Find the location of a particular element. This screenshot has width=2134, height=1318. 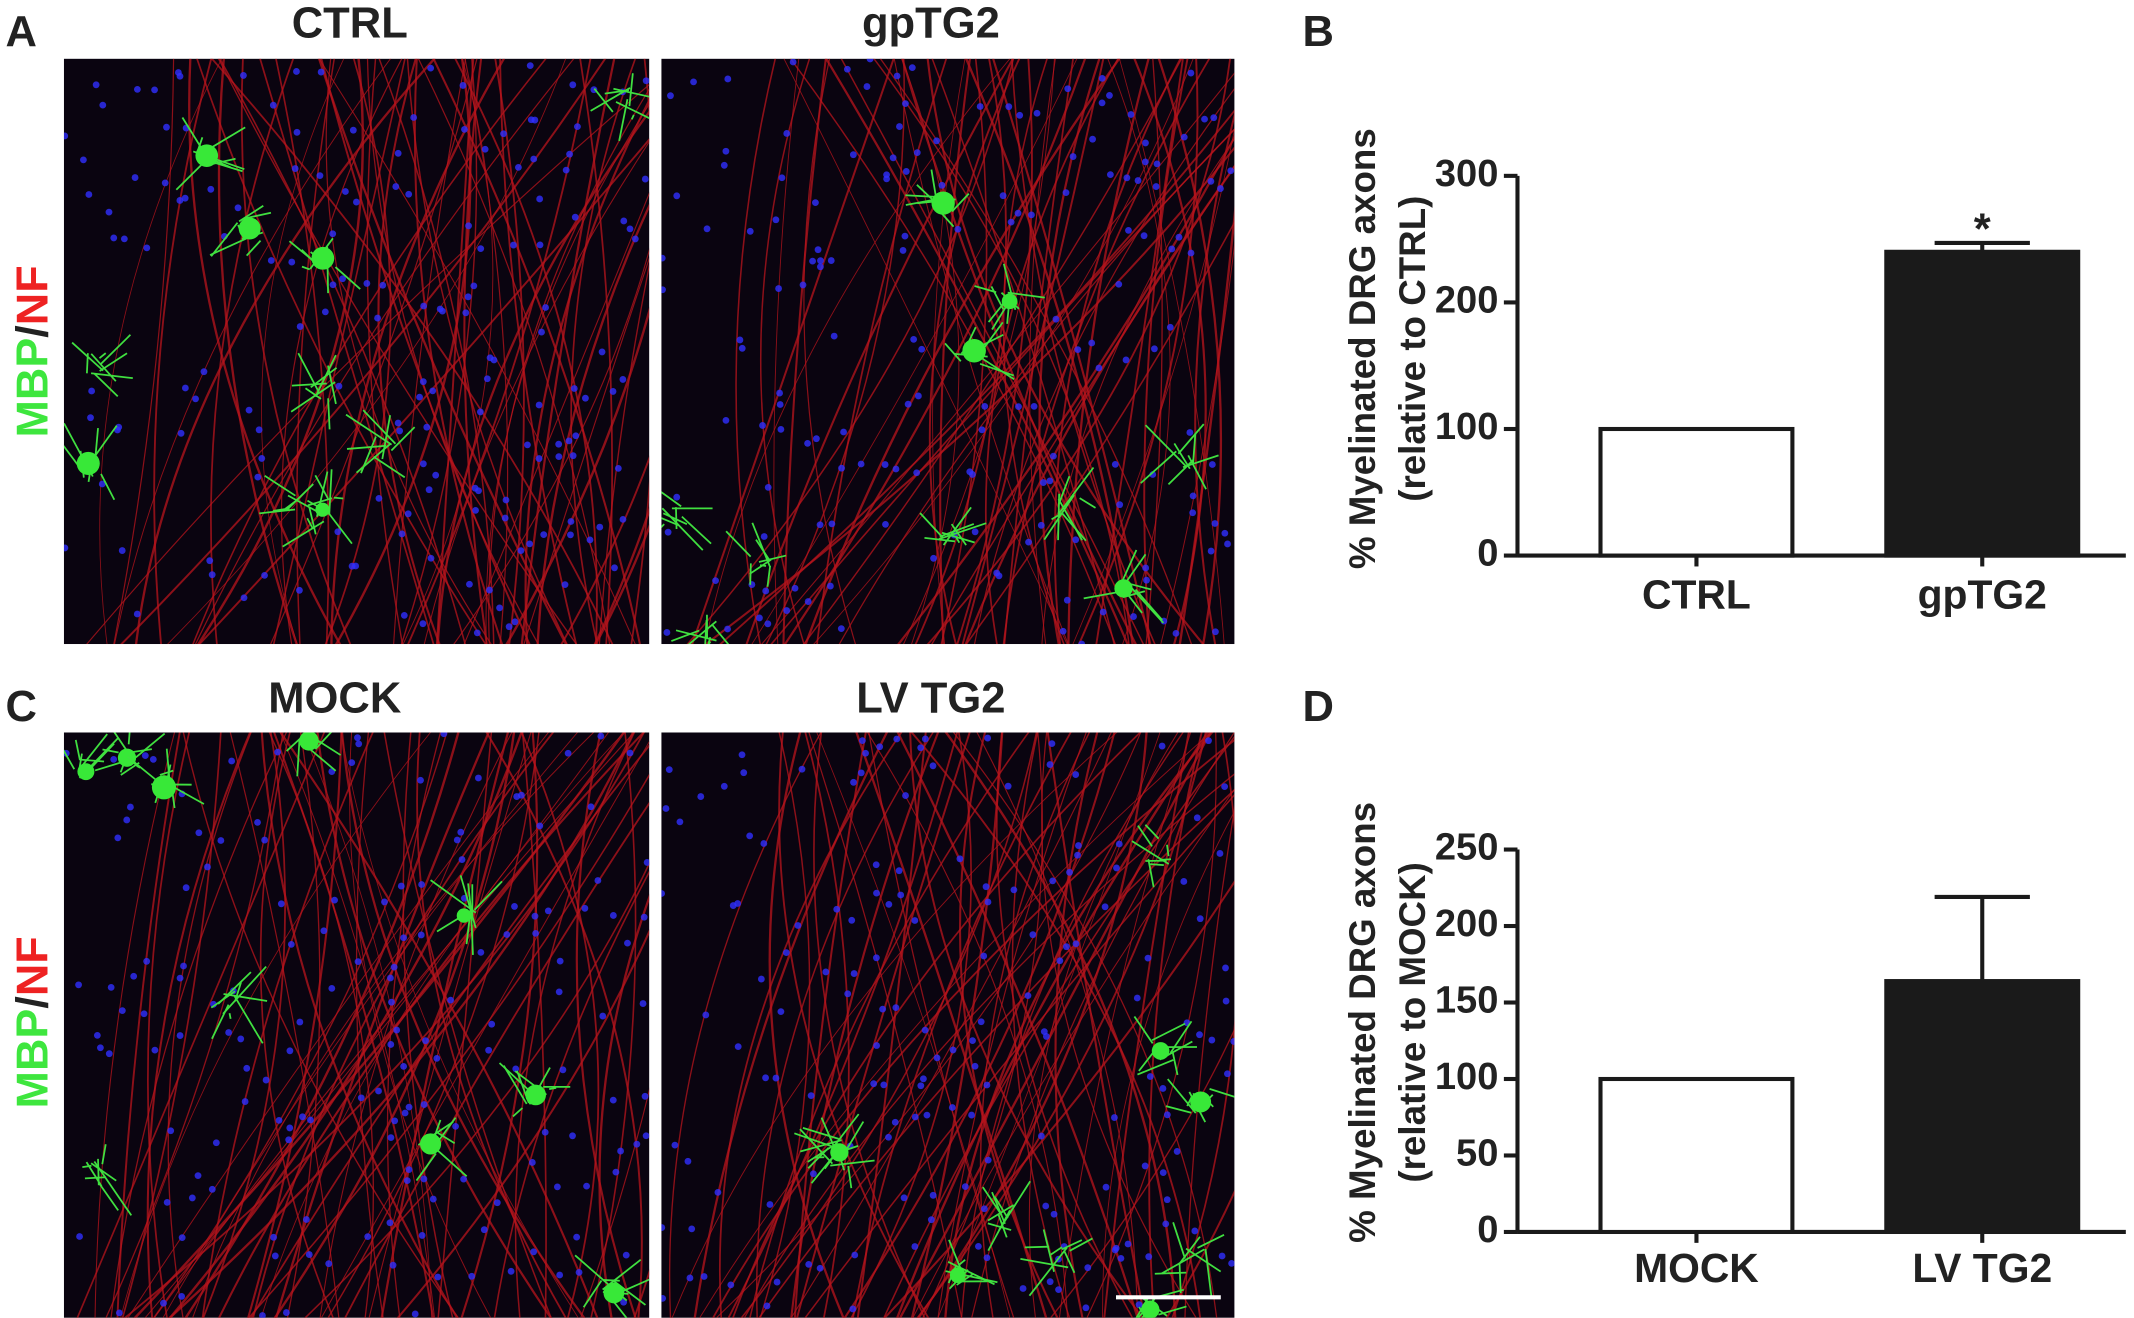

y-tick-label: 50 is located at coordinates (1477, 1154).